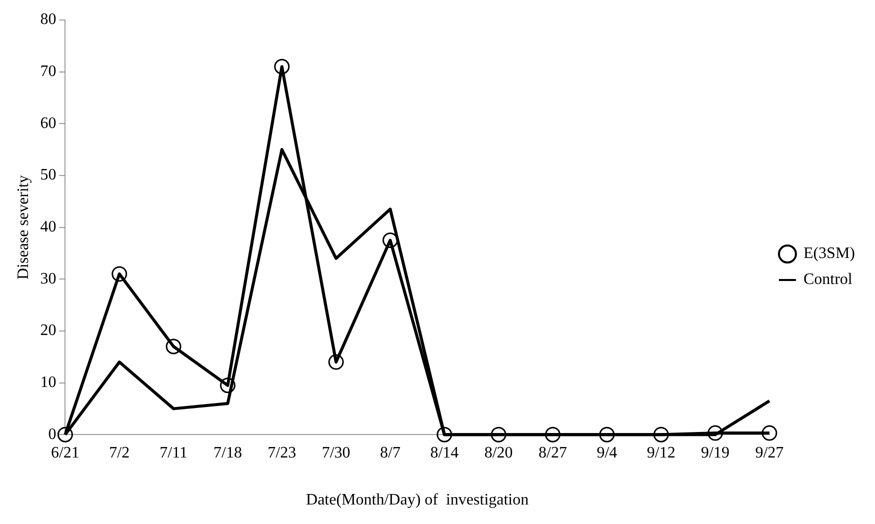 This screenshot has width=875, height=524. What do you see at coordinates (661, 453) in the screenshot?
I see `x-tick-label: 9/12` at bounding box center [661, 453].